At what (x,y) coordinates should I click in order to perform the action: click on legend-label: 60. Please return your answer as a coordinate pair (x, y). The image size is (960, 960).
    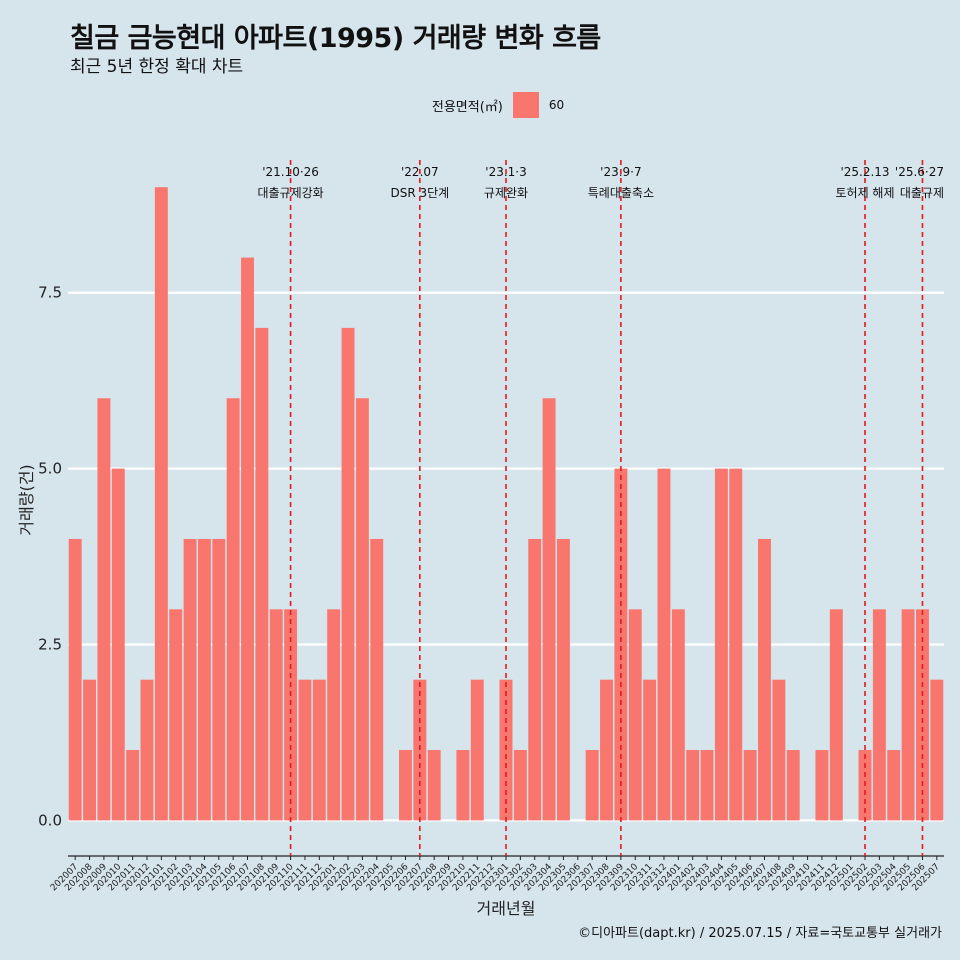
    Looking at the image, I should click on (556, 105).